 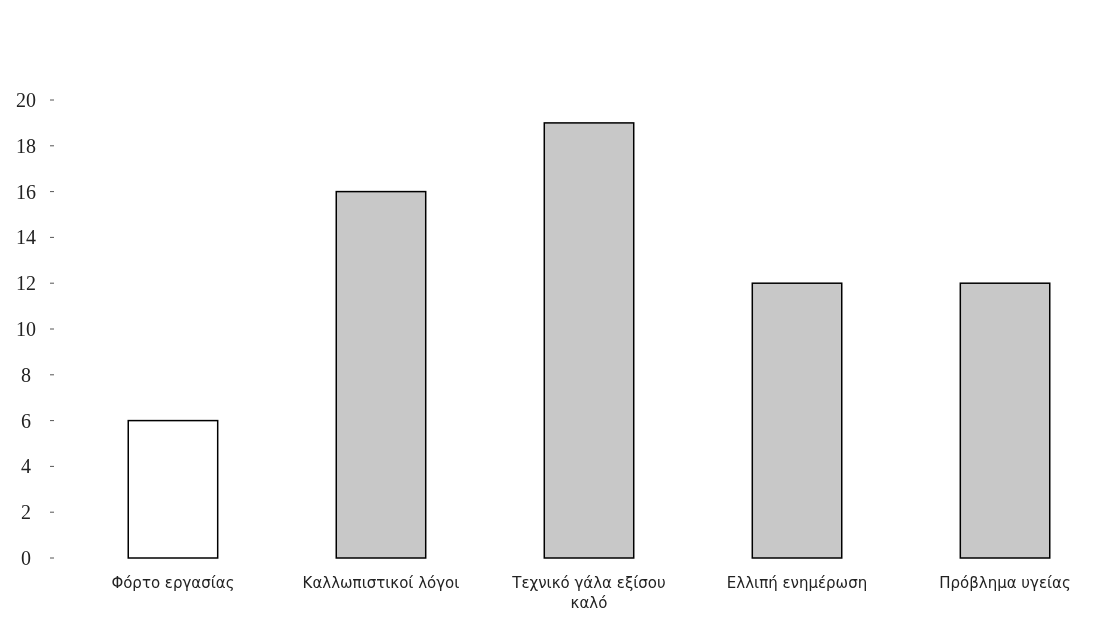 What do you see at coordinates (26, 145) in the screenshot?
I see `y-tick-label: 18` at bounding box center [26, 145].